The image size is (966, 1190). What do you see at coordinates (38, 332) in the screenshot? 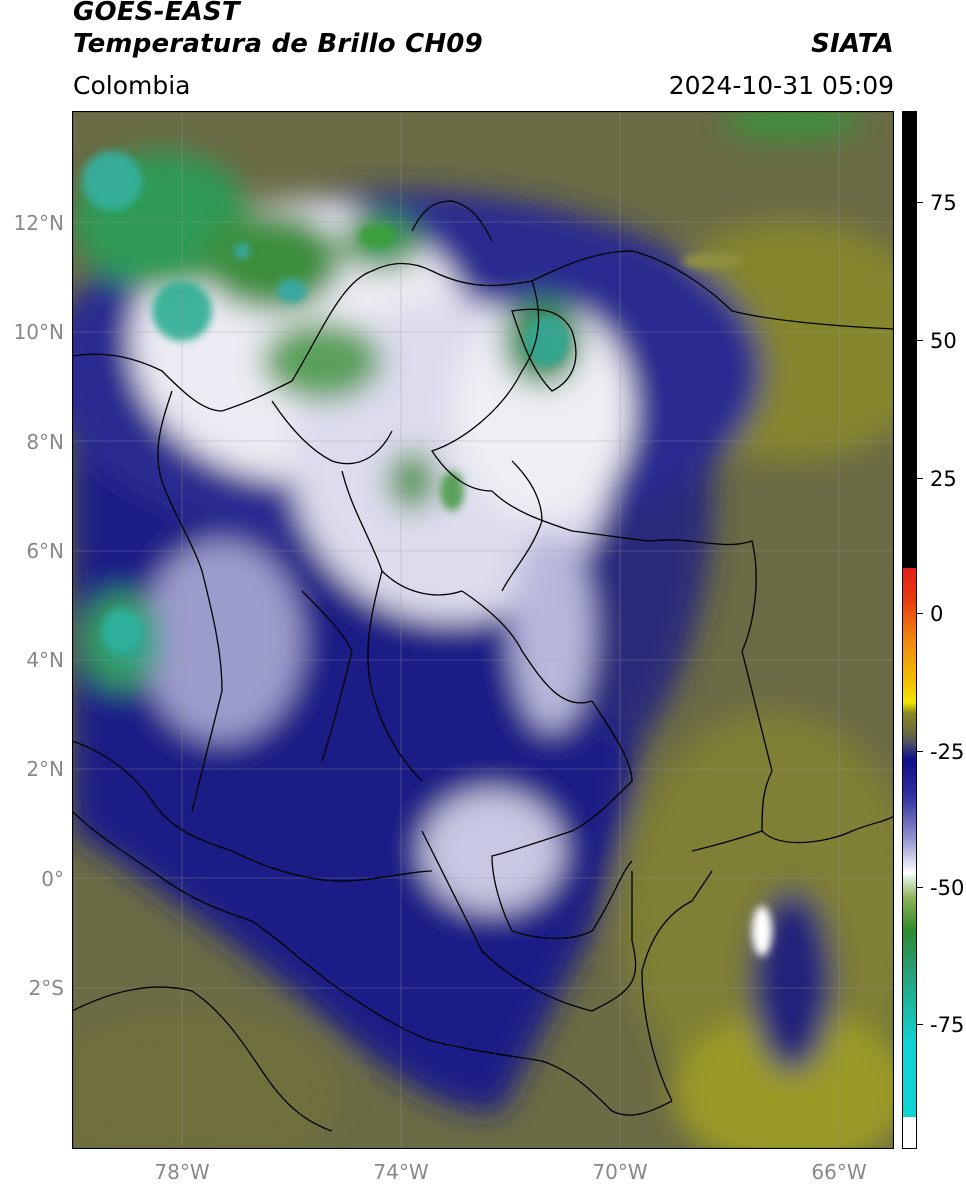
I see `lat-label-10n: 10°N` at bounding box center [38, 332].